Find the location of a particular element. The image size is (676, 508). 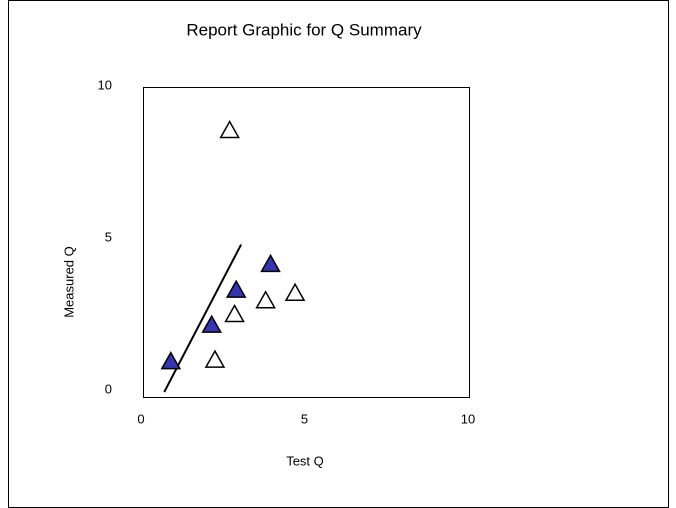

x-axis-label: Test Q is located at coordinates (305, 460).